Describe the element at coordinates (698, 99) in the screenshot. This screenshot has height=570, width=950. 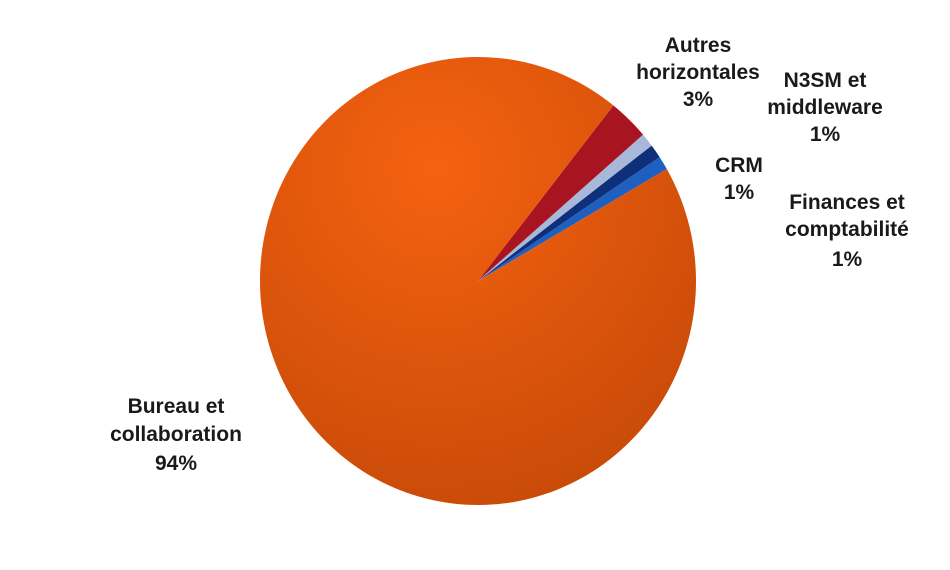
I see `label-autres-value: 3%` at that location.